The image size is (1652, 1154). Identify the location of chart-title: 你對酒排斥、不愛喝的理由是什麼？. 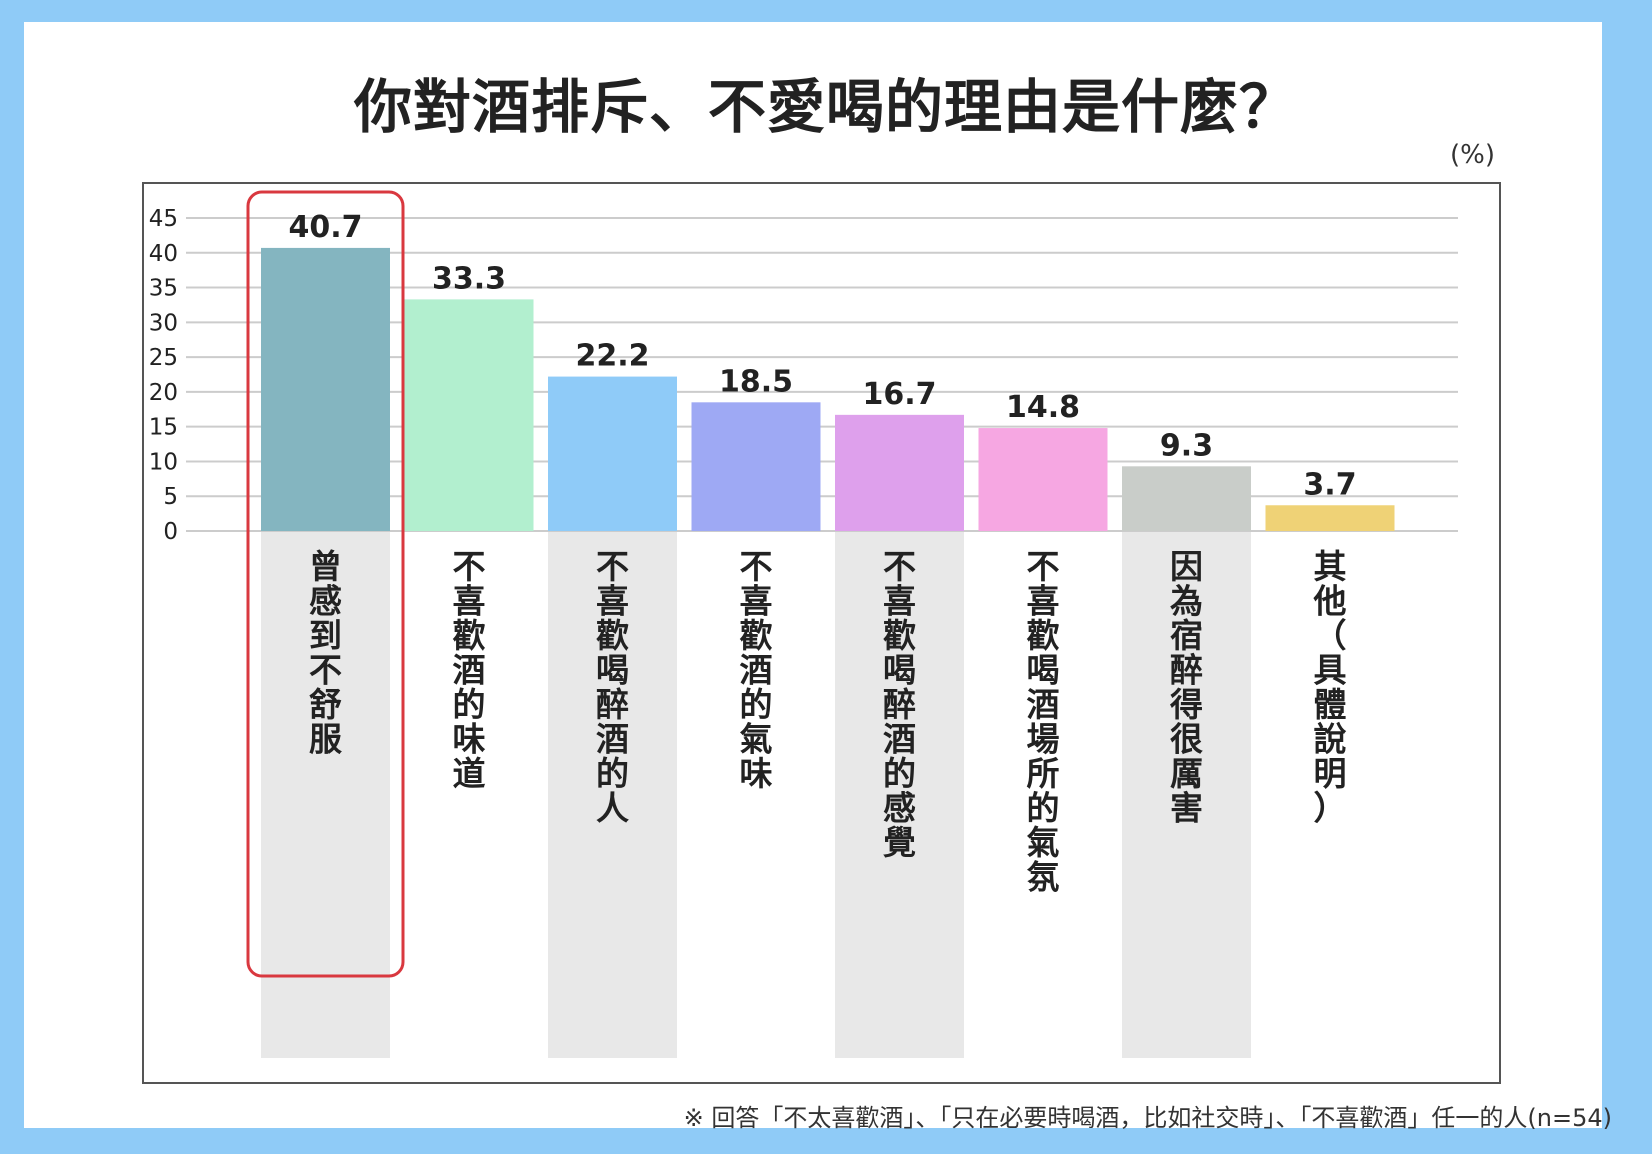
(825, 107).